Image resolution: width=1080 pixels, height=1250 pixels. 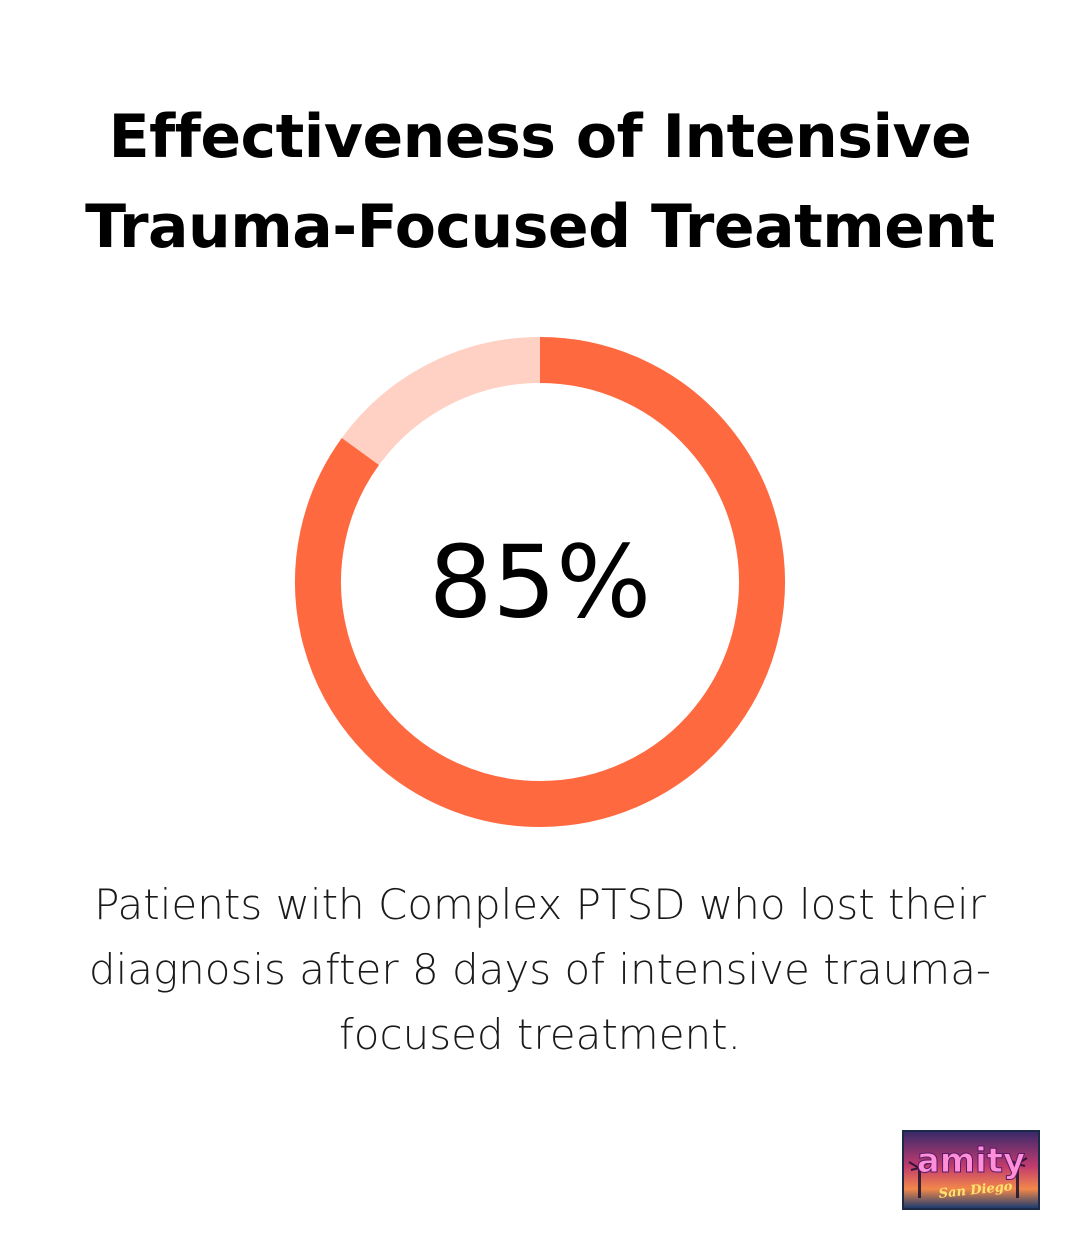 What do you see at coordinates (441, 401) in the screenshot?
I see `donut-remaining-segment` at bounding box center [441, 401].